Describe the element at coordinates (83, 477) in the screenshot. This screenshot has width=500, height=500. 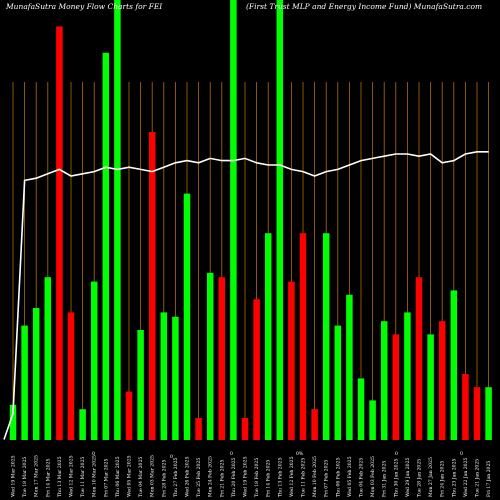
I see `x-tick-label: Tue 11 Mar 2025` at that location.